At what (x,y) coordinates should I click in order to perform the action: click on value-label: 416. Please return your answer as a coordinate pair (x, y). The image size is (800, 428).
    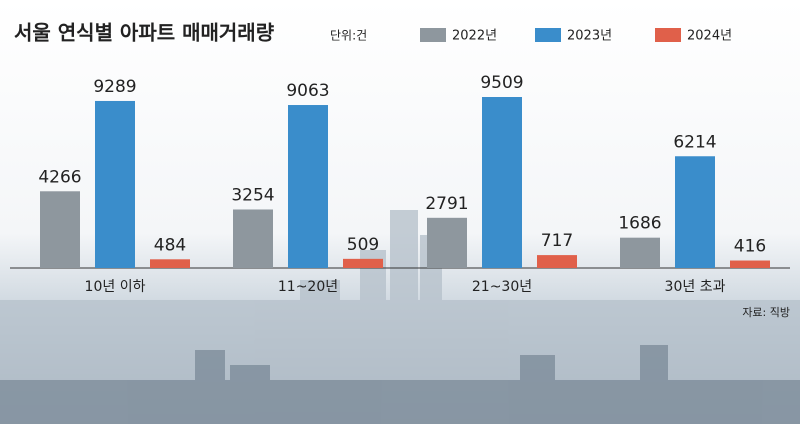
    Looking at the image, I should click on (750, 247).